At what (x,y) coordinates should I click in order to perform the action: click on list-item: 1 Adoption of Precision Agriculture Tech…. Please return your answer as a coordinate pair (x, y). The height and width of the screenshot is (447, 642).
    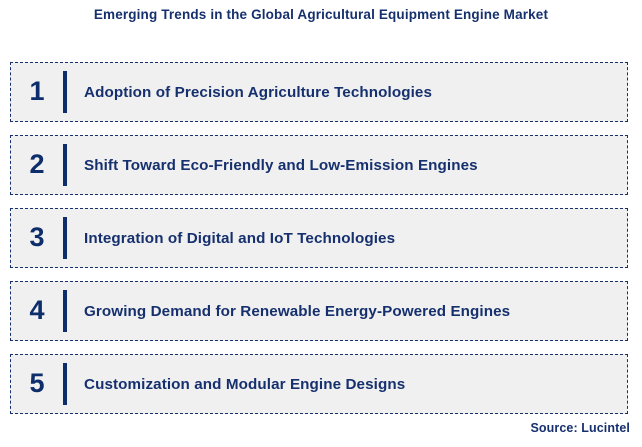
    Looking at the image, I should click on (319, 92).